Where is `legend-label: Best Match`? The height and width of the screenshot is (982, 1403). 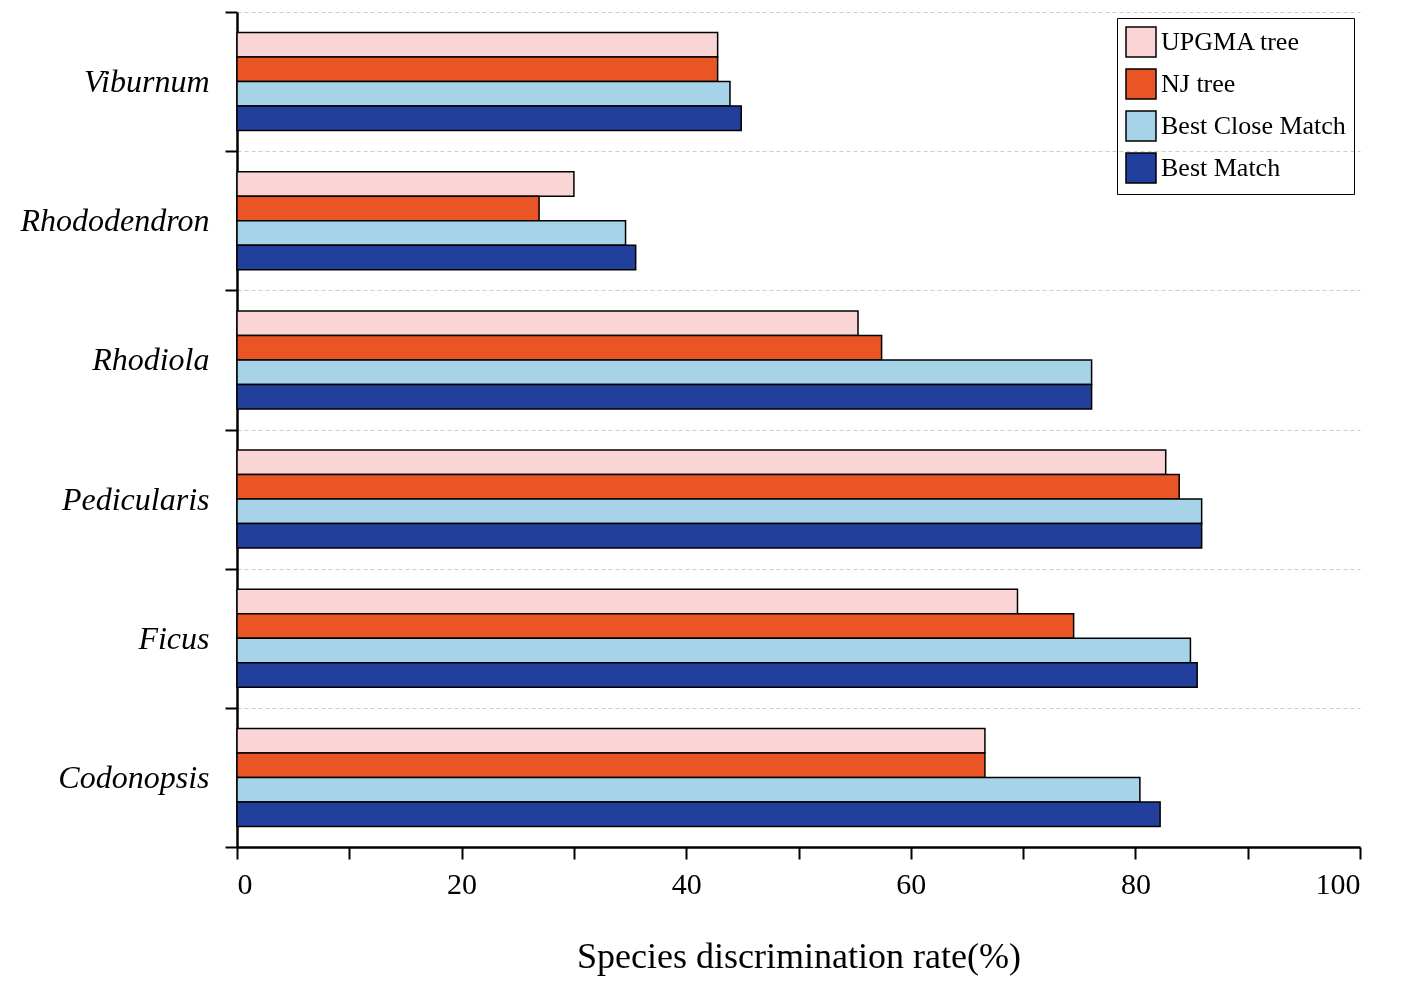 legend-label: Best Match is located at coordinates (1221, 167).